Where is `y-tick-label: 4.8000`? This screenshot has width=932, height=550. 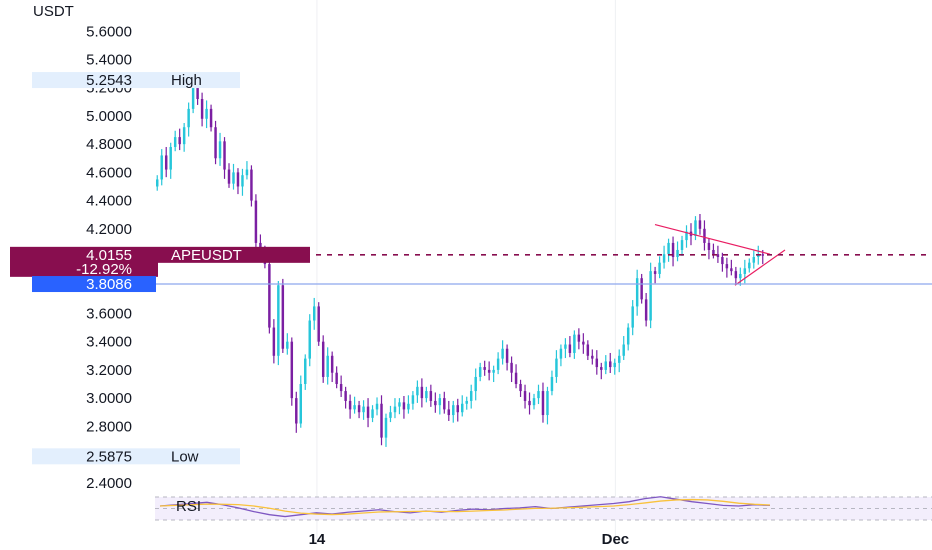 y-tick-label: 4.8000 is located at coordinates (109, 144).